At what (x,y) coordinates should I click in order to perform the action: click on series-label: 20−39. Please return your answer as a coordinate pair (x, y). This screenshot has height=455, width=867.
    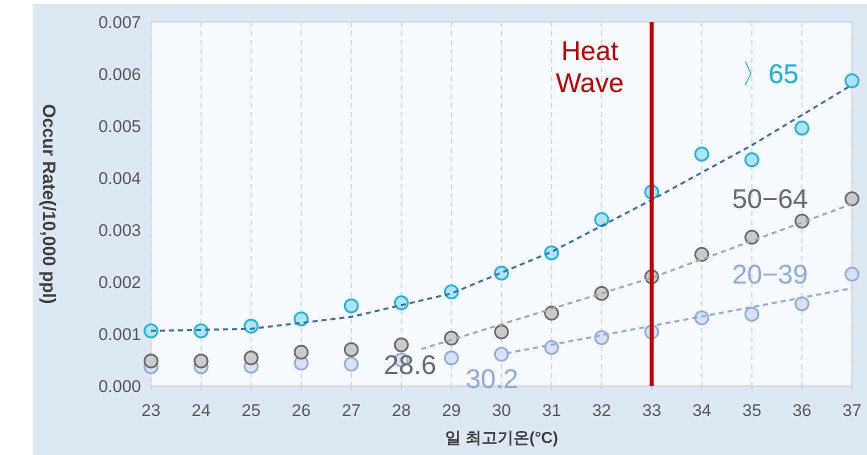
    Looking at the image, I should click on (770, 274).